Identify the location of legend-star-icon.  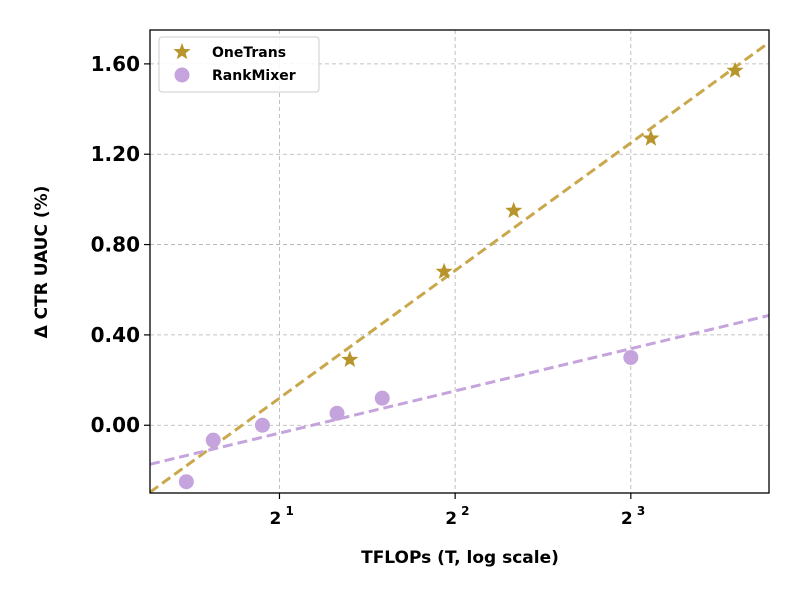
(182, 51).